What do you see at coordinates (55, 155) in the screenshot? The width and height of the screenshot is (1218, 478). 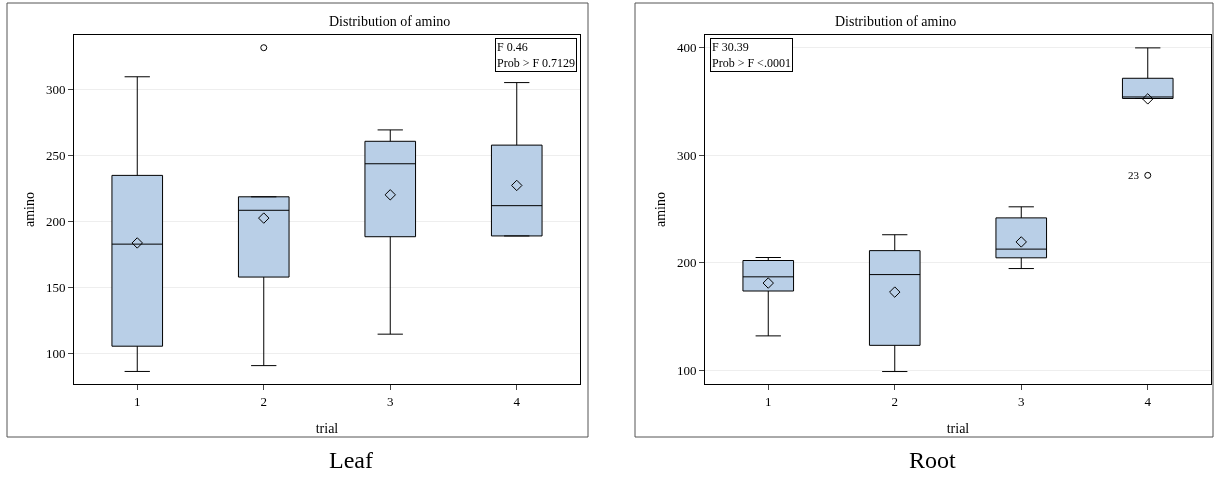 I see `y-tick-label: 250` at bounding box center [55, 155].